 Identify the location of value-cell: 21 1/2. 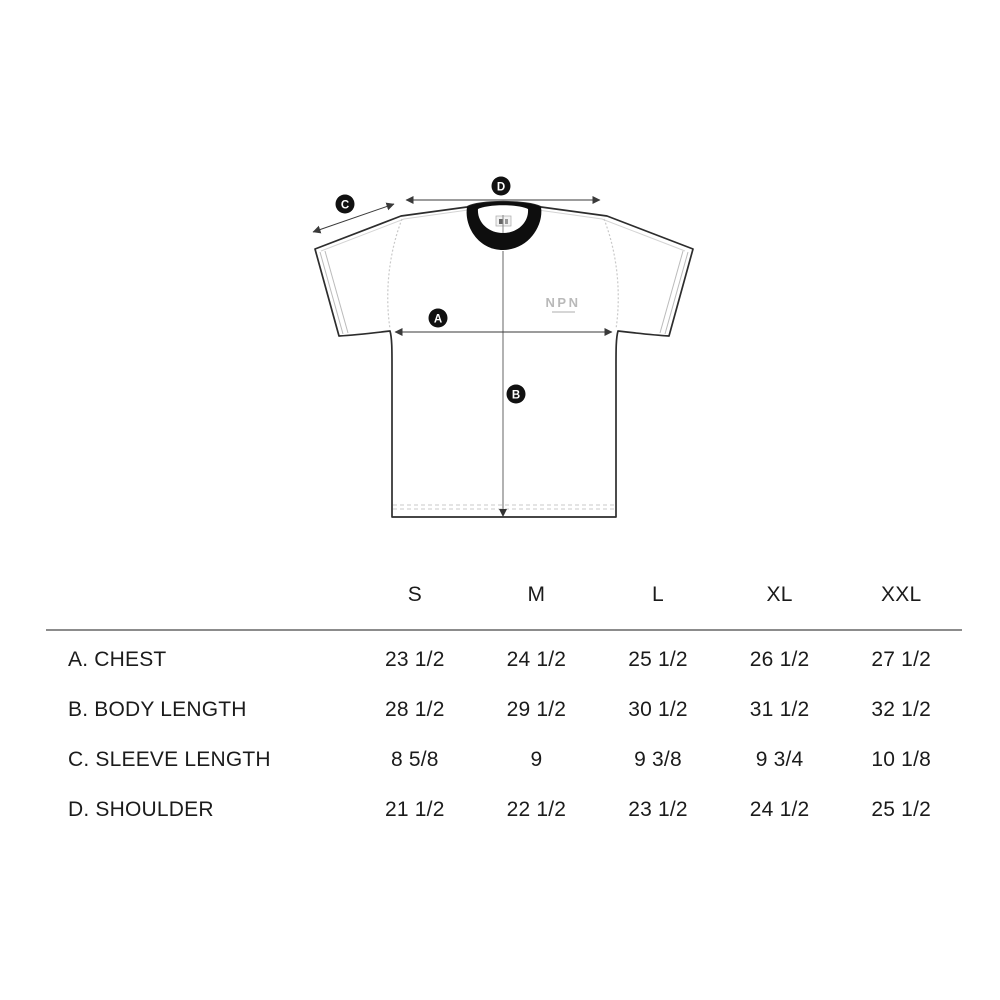
(415, 809).